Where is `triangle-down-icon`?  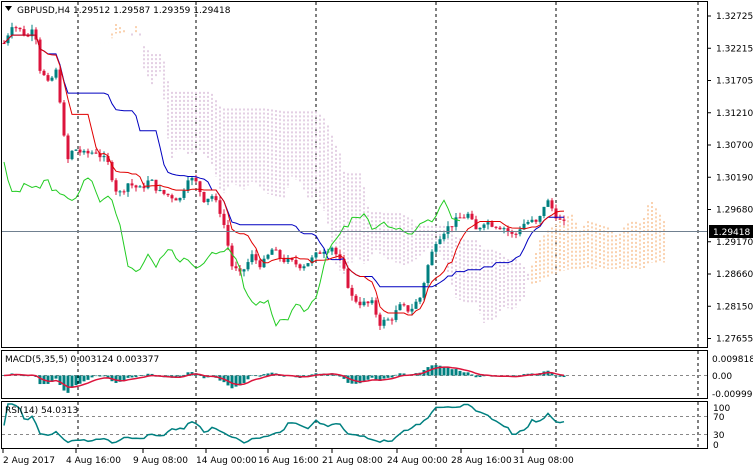
triangle-down-icon is located at coordinates (8, 8).